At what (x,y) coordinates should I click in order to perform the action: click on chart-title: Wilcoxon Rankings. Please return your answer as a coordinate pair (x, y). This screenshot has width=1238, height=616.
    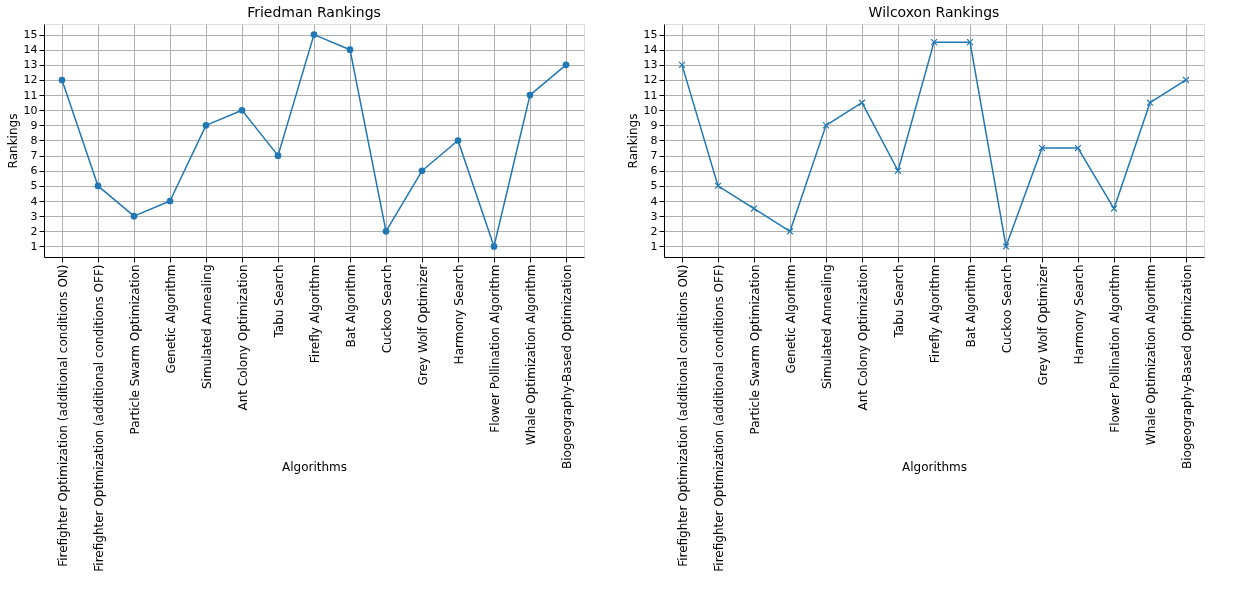
    Looking at the image, I should click on (934, 12).